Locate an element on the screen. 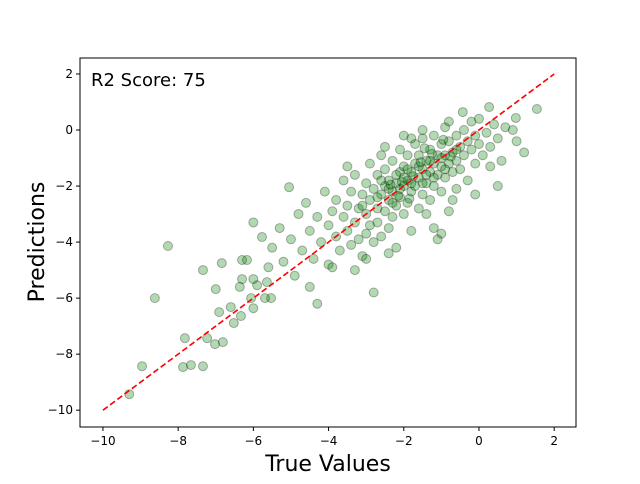  x-tick-label: −10 is located at coordinates (102, 441).